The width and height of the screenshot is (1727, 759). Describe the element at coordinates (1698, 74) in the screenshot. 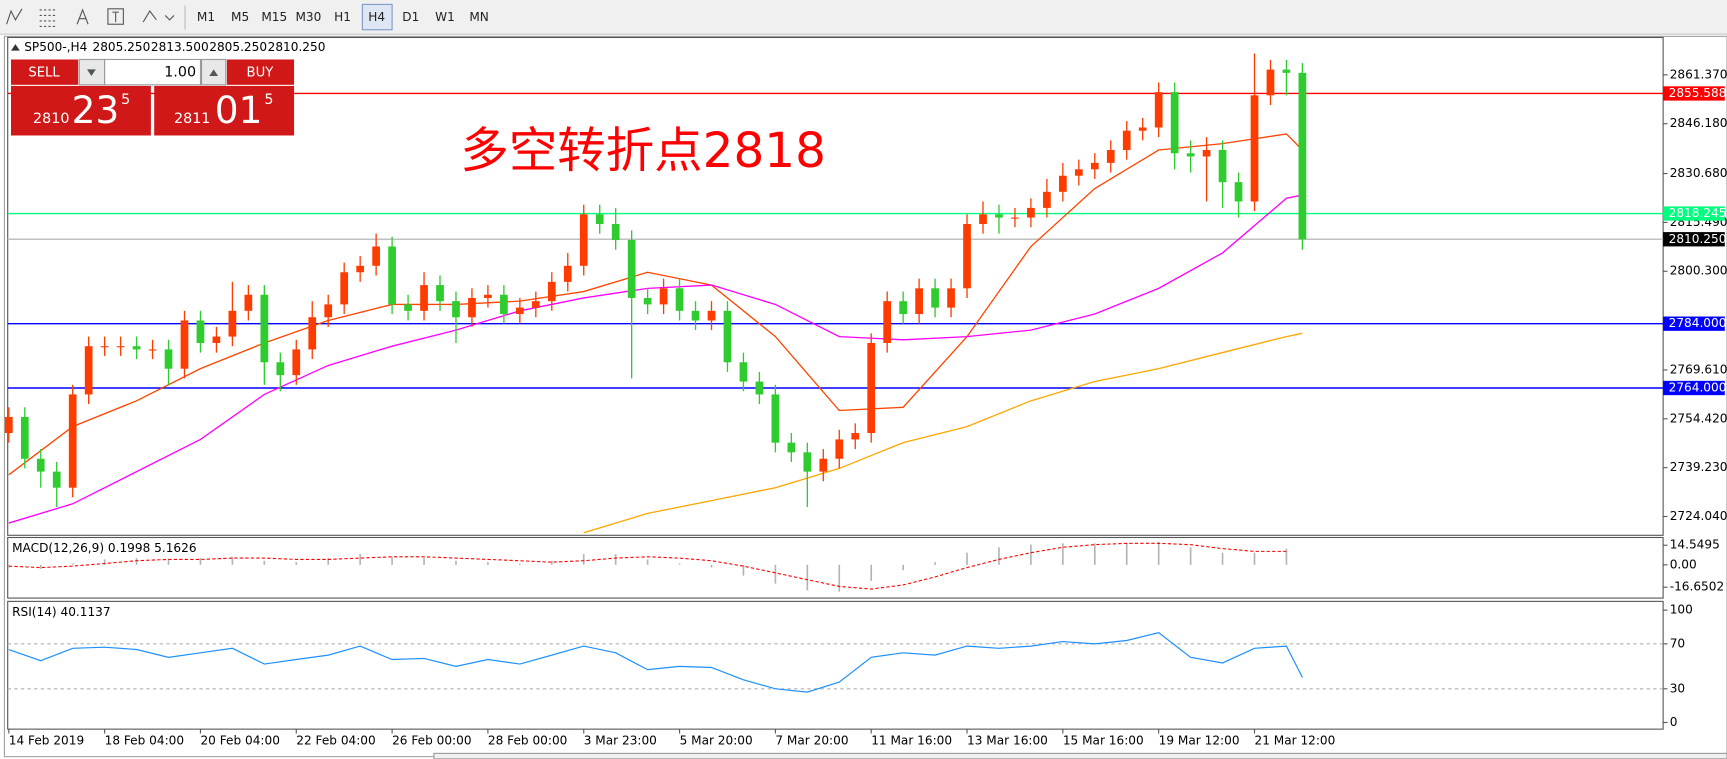

I see `y-tick-label: 2861.370` at that location.